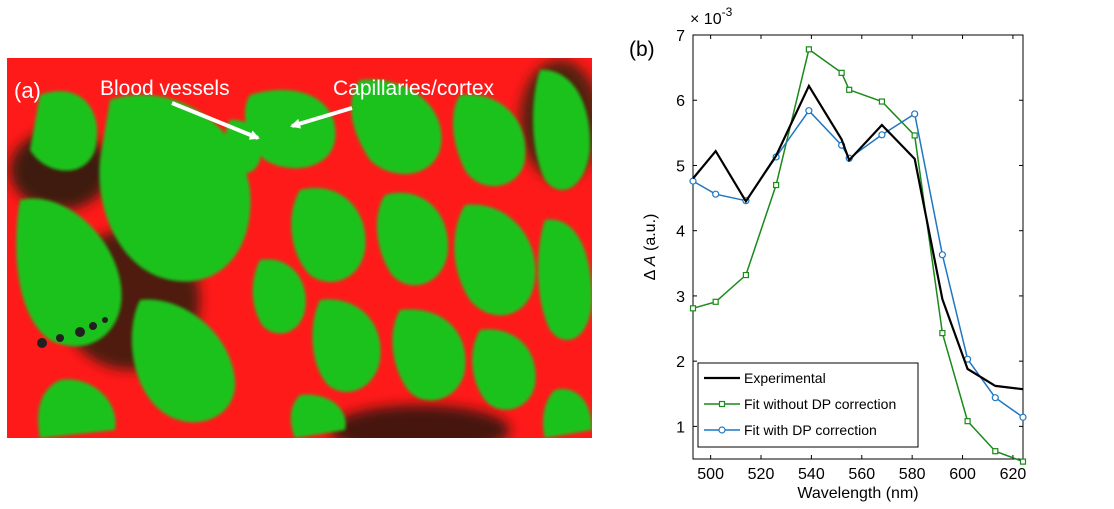 The image size is (1114, 509). I want to click on legend-box, so click(808, 405).